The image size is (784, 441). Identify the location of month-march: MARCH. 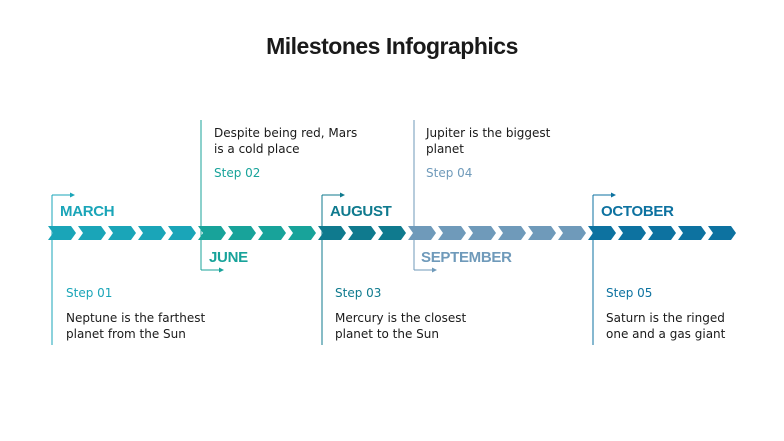
(87, 211).